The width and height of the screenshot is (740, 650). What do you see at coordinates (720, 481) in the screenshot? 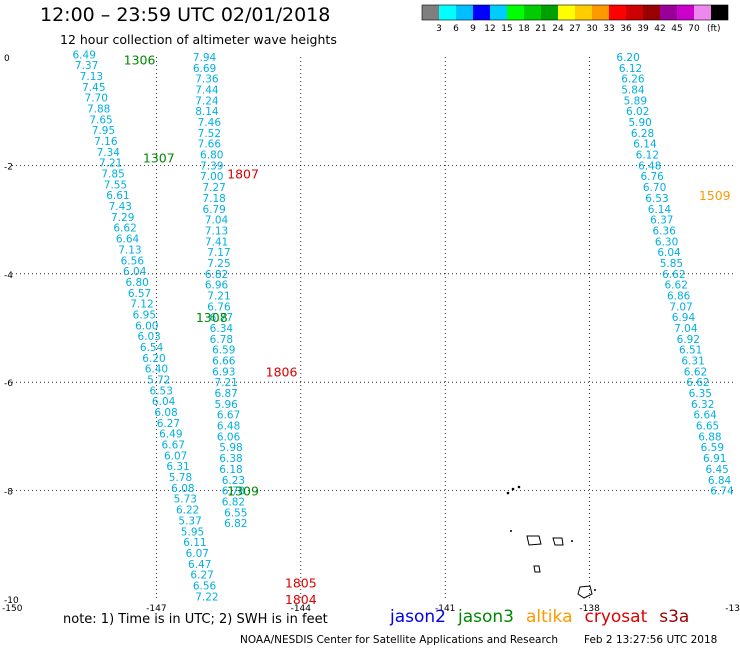
I see `wave-height-value: 6.84` at bounding box center [720, 481].